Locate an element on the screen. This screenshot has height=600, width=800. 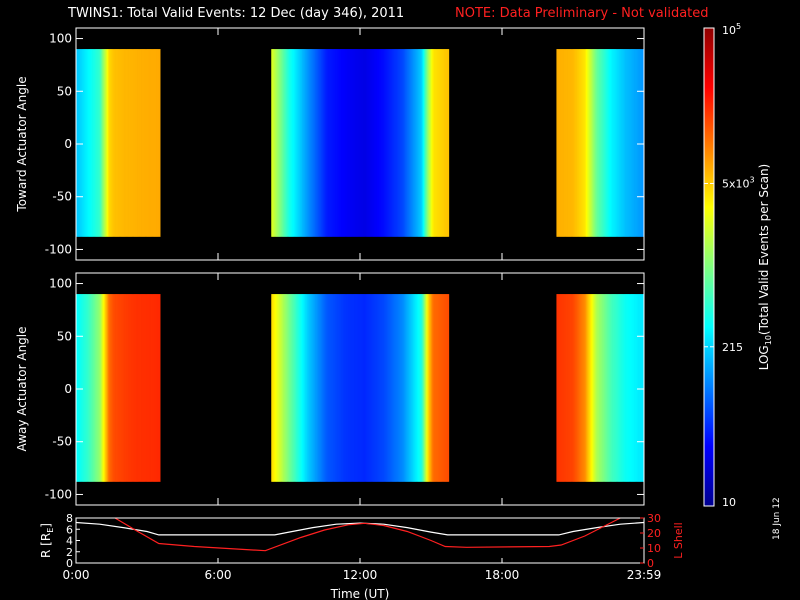
lshell-ytick-label: 20 is located at coordinates (654, 533).